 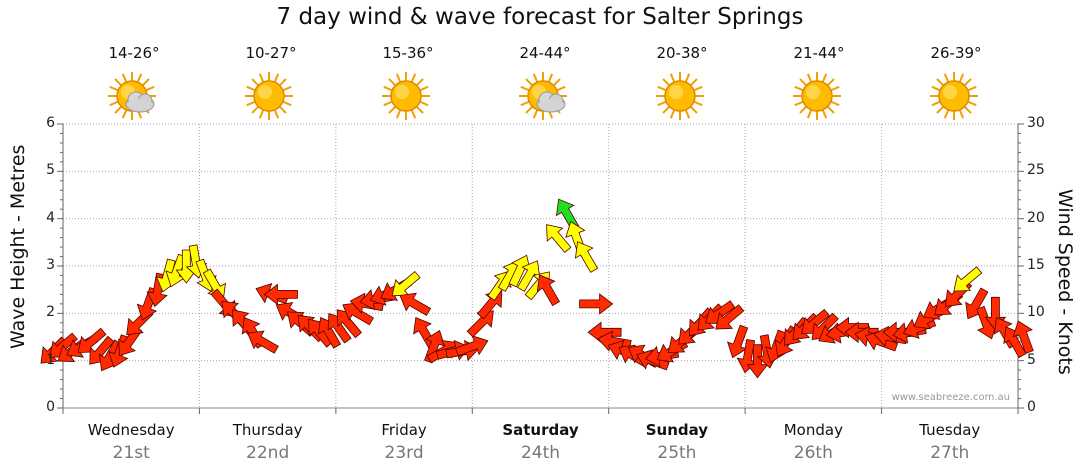 What do you see at coordinates (1036, 217) in the screenshot?
I see `right-tick-label: 20` at bounding box center [1036, 217].